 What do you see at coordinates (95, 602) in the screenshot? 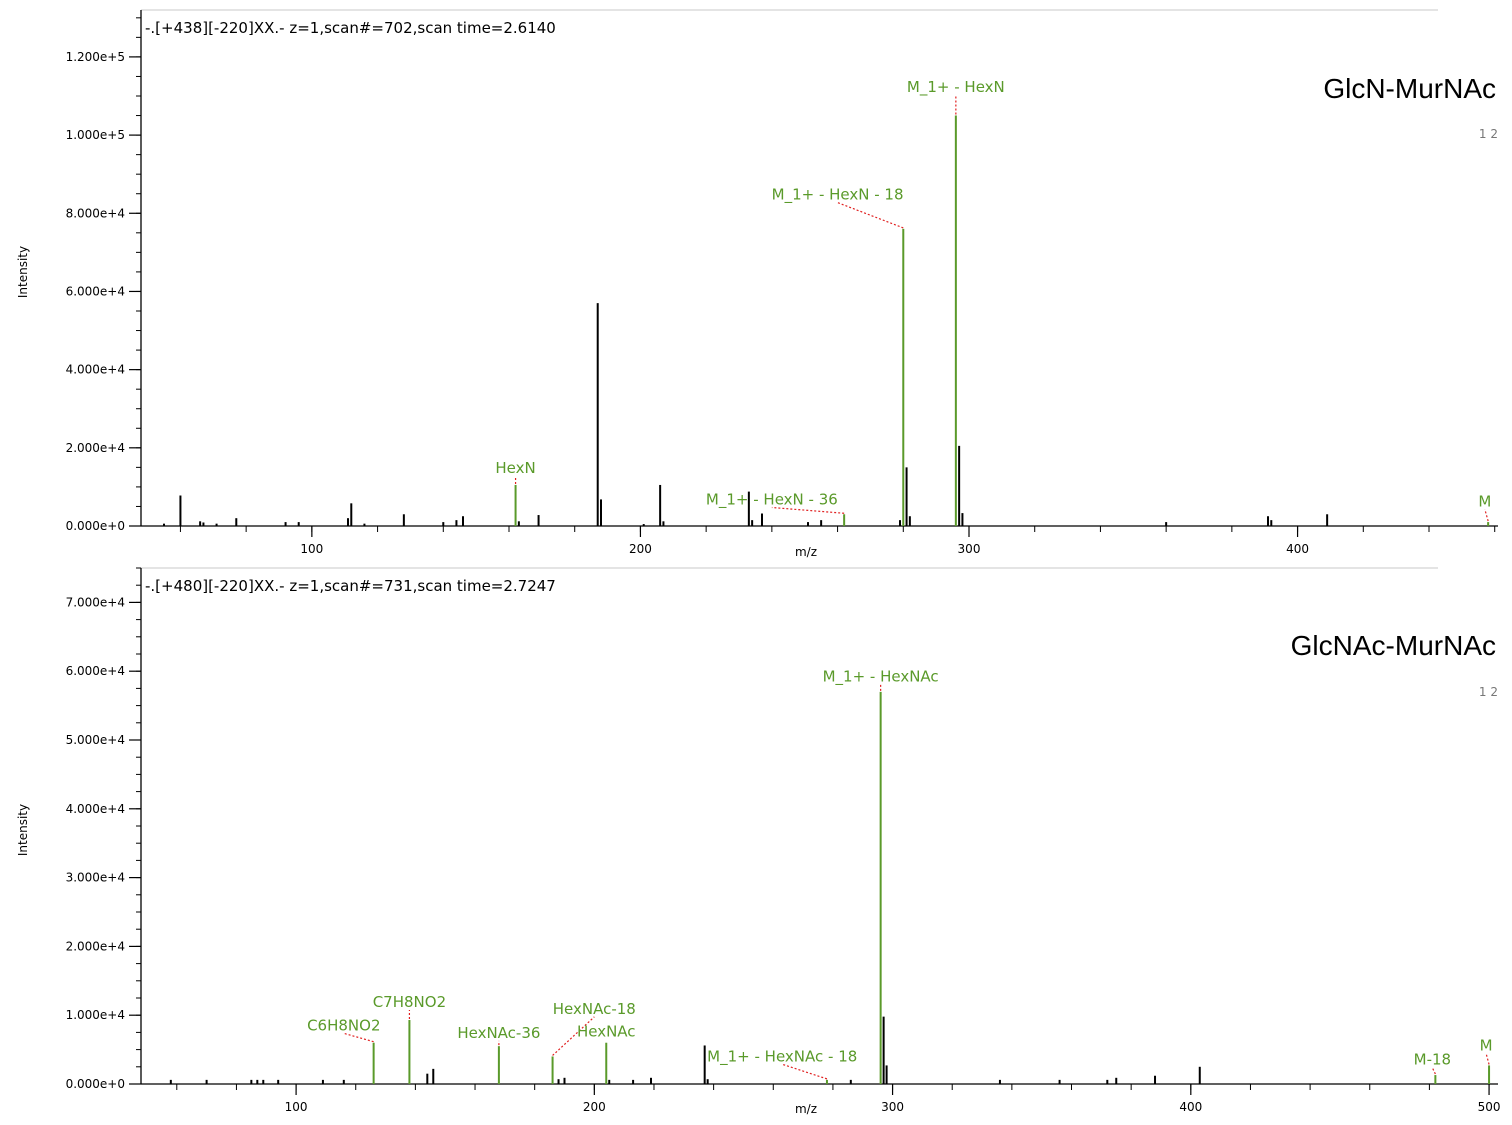
I see `y-tick-label: 7.000e+4` at bounding box center [95, 602].